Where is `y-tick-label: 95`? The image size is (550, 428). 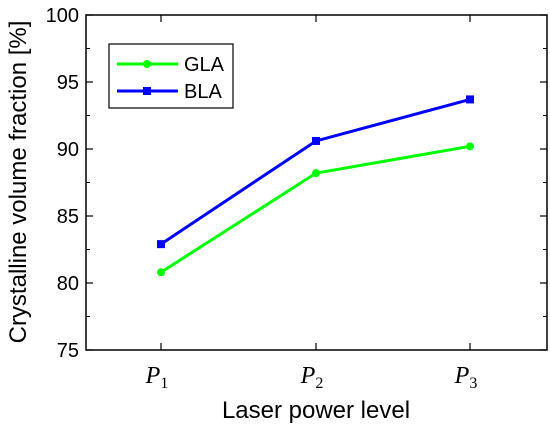
y-tick-label: 95 is located at coordinates (68, 83).